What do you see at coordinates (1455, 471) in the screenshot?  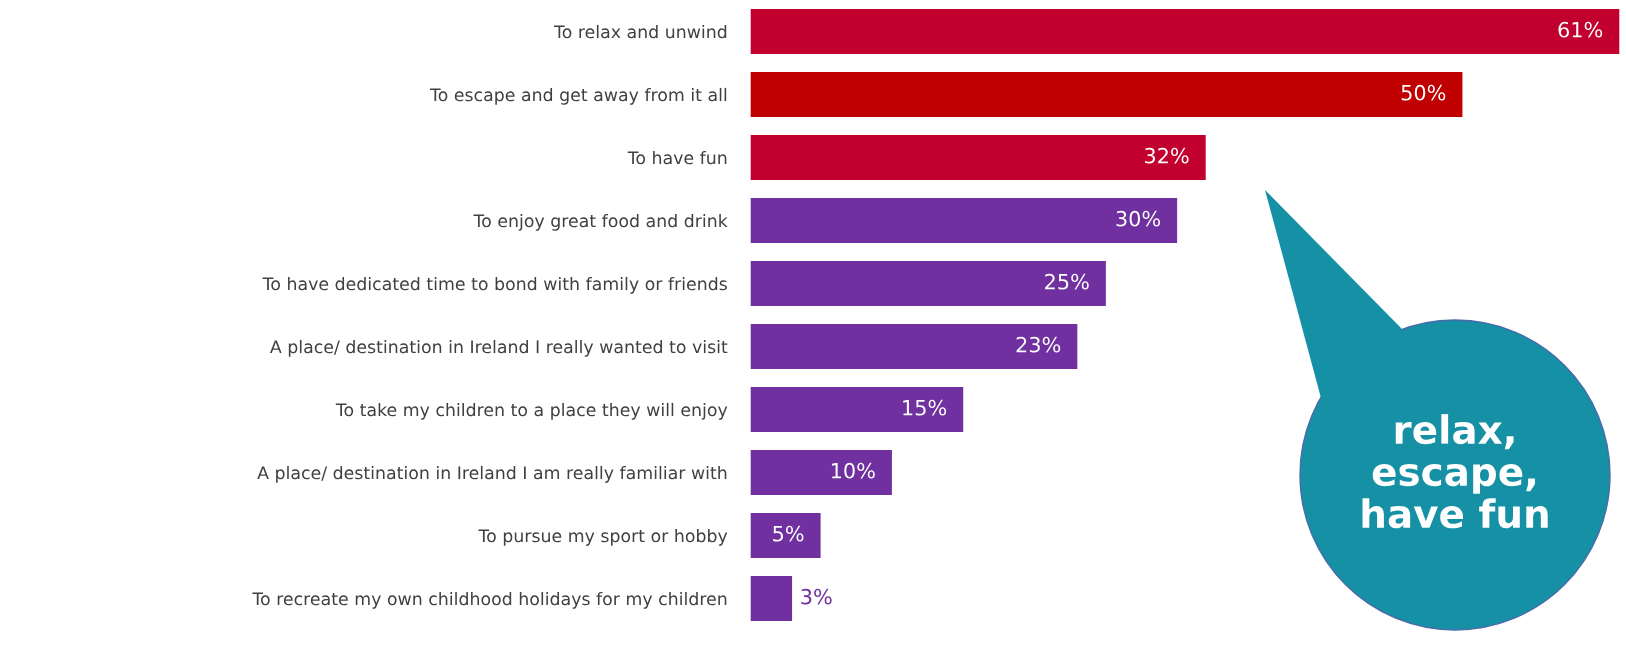 I see `annotation: relax, escape, have fun` at bounding box center [1455, 471].